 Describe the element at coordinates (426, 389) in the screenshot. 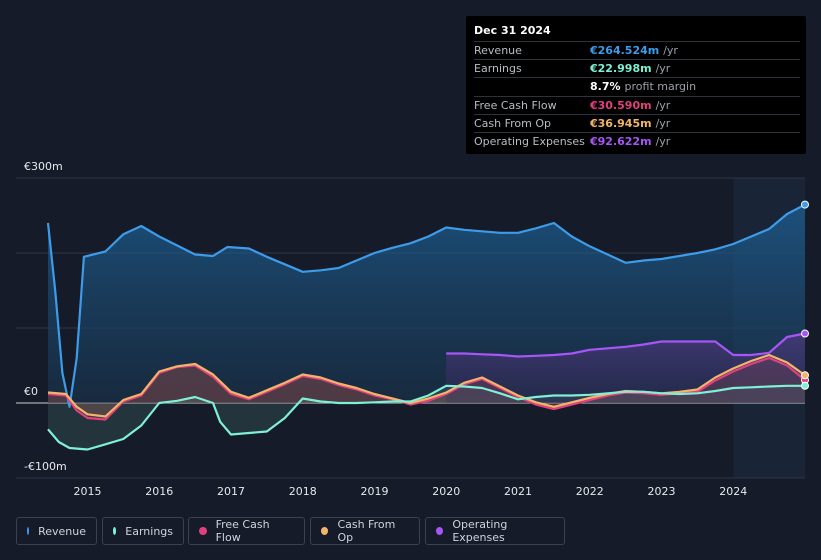

I see `series-area-free-cash-flow` at that location.